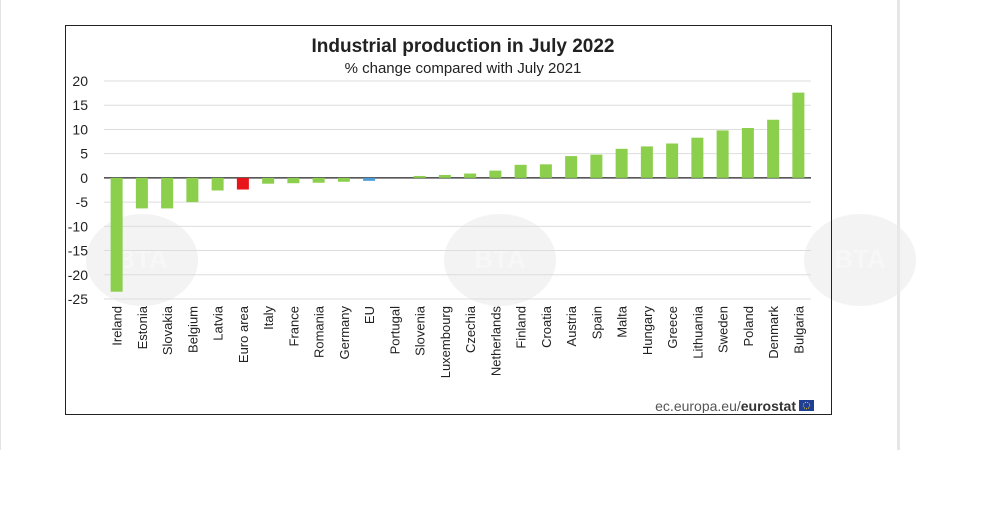 This screenshot has width=1000, height=522. I want to click on bar-hungary, so click(646, 162).